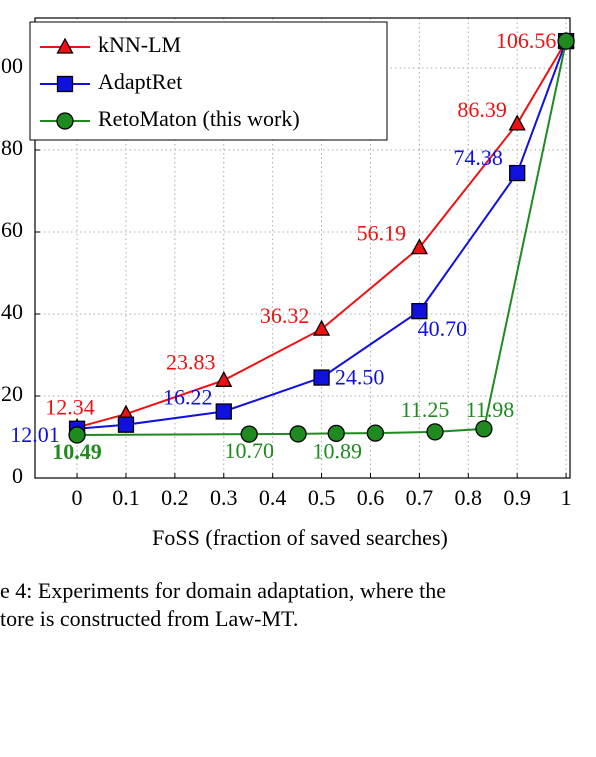 This screenshot has width=596, height=757. I want to click on data-label: 11.98, so click(490, 409).